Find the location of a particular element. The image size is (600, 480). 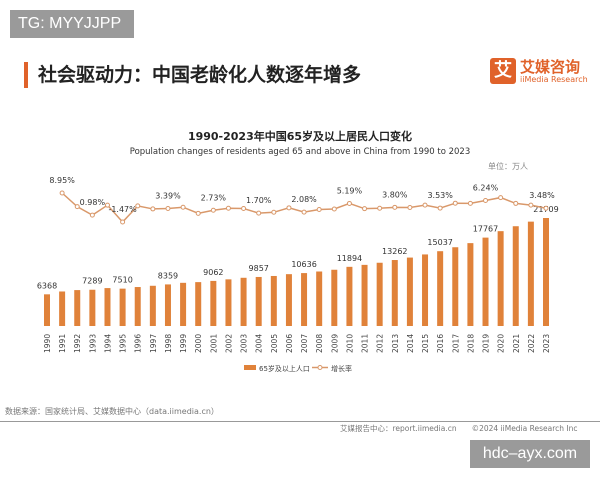

x-tick-2018: 2018 is located at coordinates (470, 343).